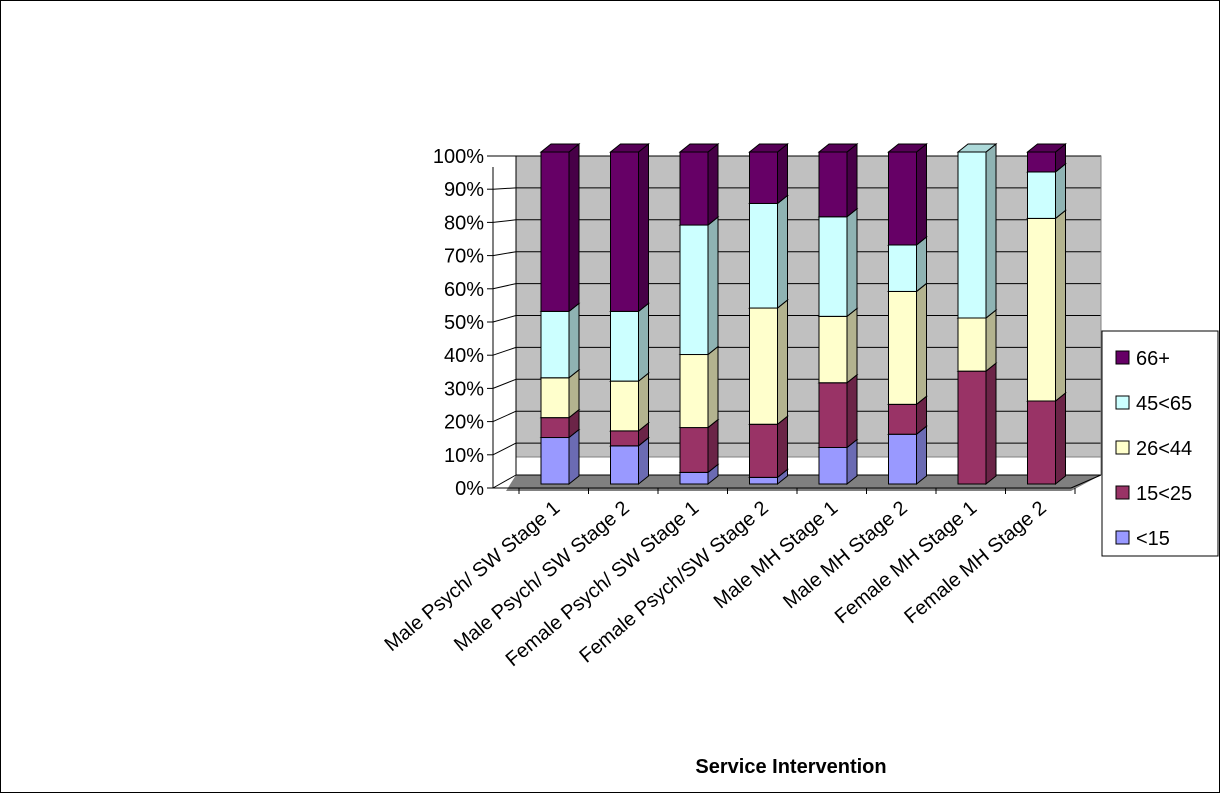 Image resolution: width=1220 pixels, height=794 pixels. Describe the element at coordinates (776, 555) in the screenshot. I see `category-label: Male MH Stage 1` at that location.